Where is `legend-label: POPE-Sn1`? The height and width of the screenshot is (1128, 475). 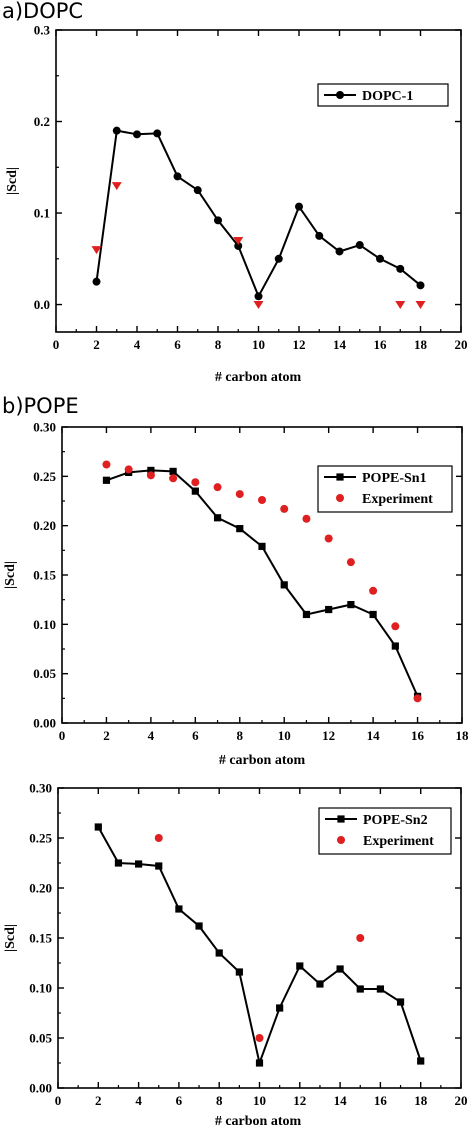 legend-label: POPE-Sn1 is located at coordinates (394, 478).